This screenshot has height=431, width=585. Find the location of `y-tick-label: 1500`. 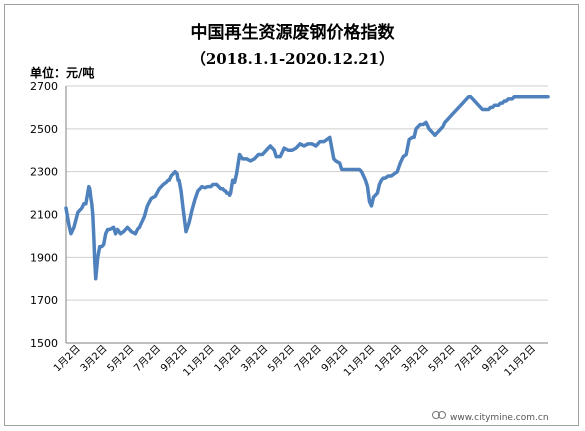

y-tick-label: 1500 is located at coordinates (44, 343).